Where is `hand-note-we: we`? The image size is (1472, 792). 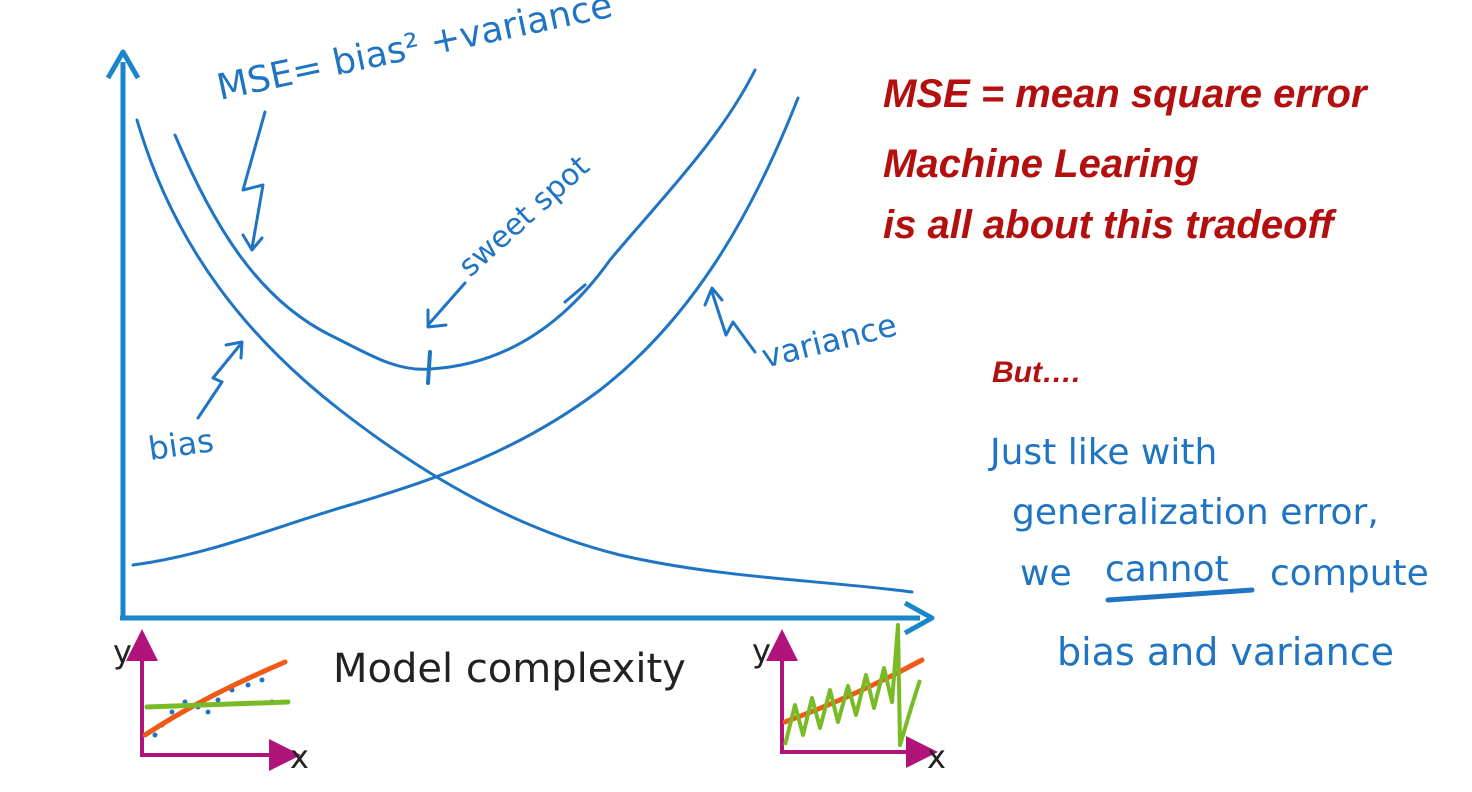
hand-note-we: we is located at coordinates (1046, 573).